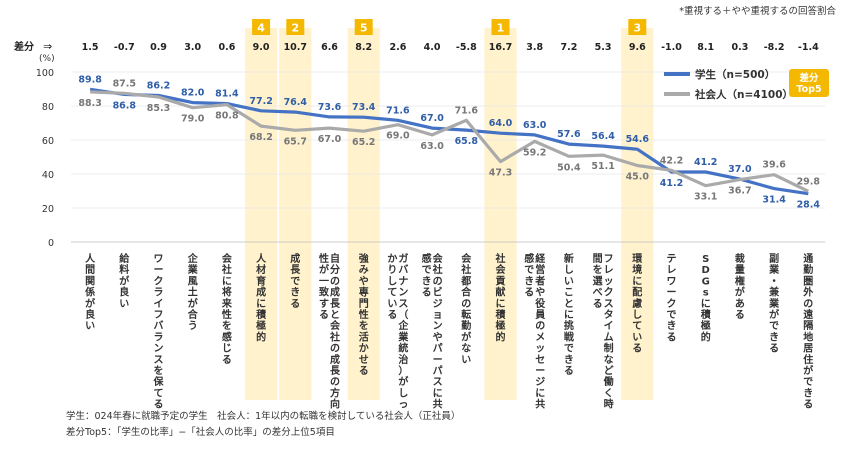 This screenshot has width=846, height=450. What do you see at coordinates (227, 309) in the screenshot?
I see `category-label: 会社に将来性を感じる` at bounding box center [227, 309].